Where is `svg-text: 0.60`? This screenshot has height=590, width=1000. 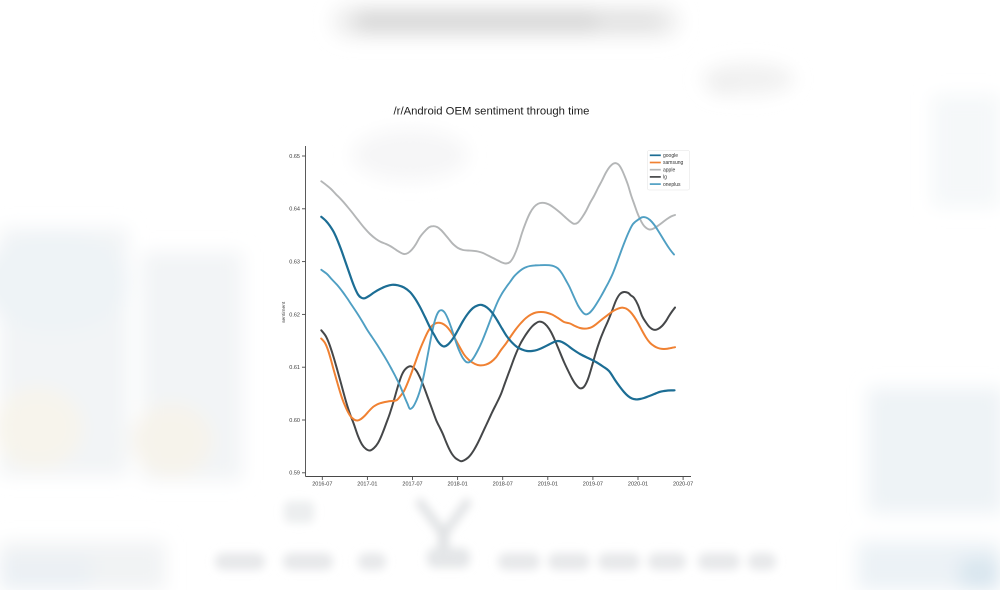
svg-text: 0.60 is located at coordinates (294, 421).